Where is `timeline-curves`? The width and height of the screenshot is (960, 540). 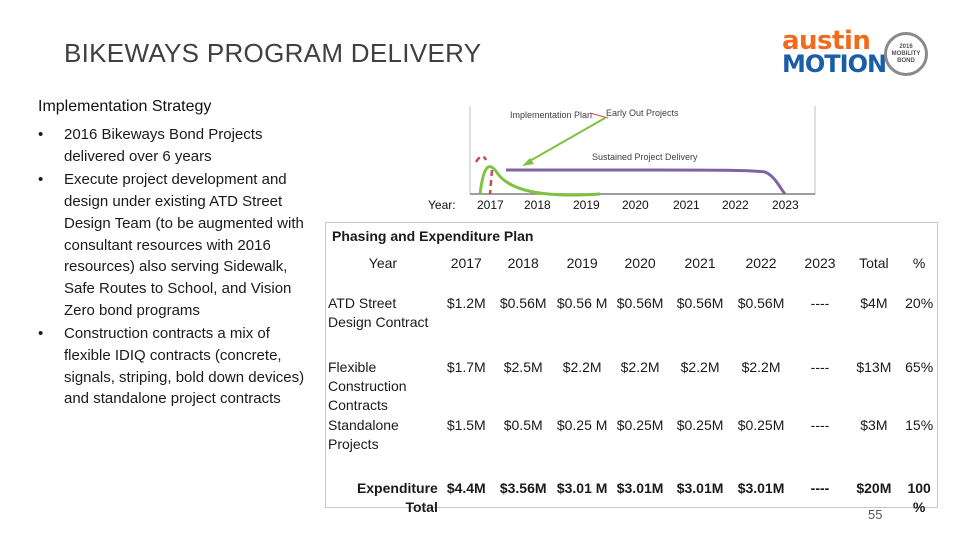 timeline-curves is located at coordinates (642, 151).